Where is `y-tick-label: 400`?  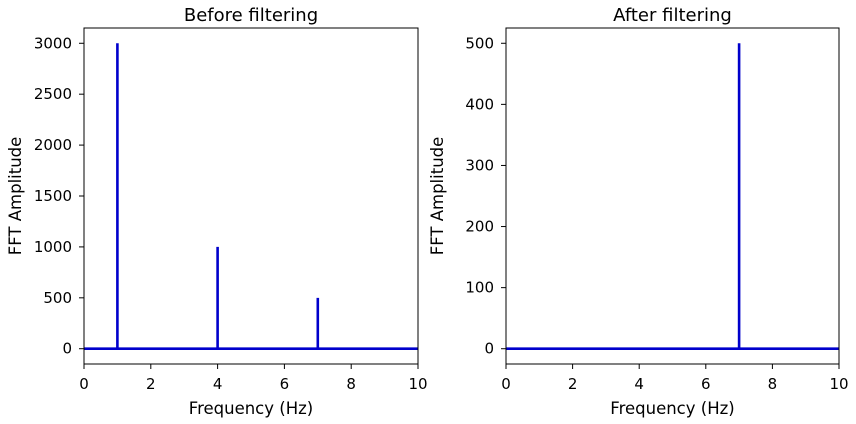
y-tick-label: 400 is located at coordinates (479, 104).